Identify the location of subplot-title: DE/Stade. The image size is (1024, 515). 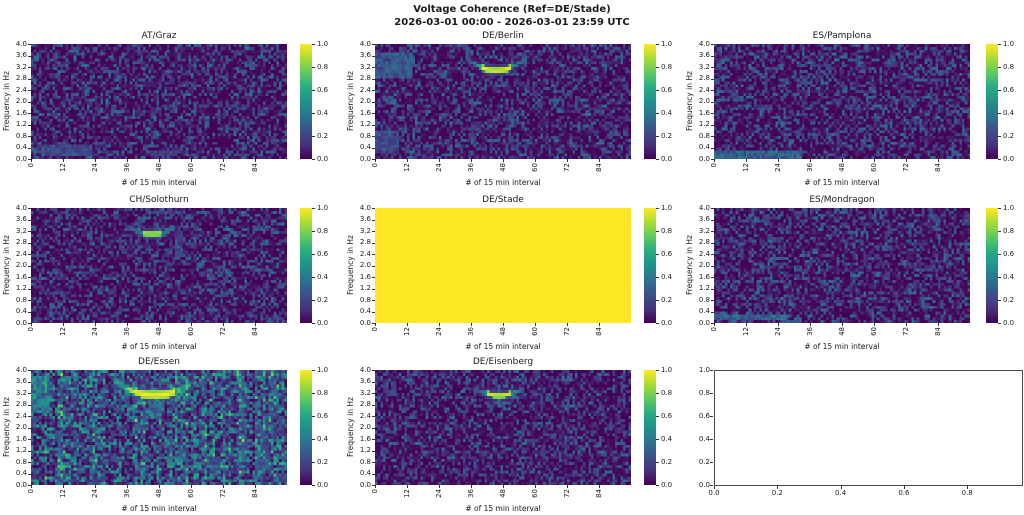
(503, 200).